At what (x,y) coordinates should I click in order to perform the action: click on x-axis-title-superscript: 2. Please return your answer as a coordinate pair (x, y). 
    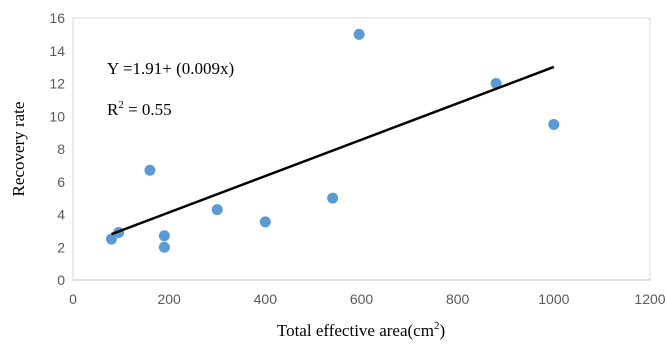
    Looking at the image, I should click on (437, 326).